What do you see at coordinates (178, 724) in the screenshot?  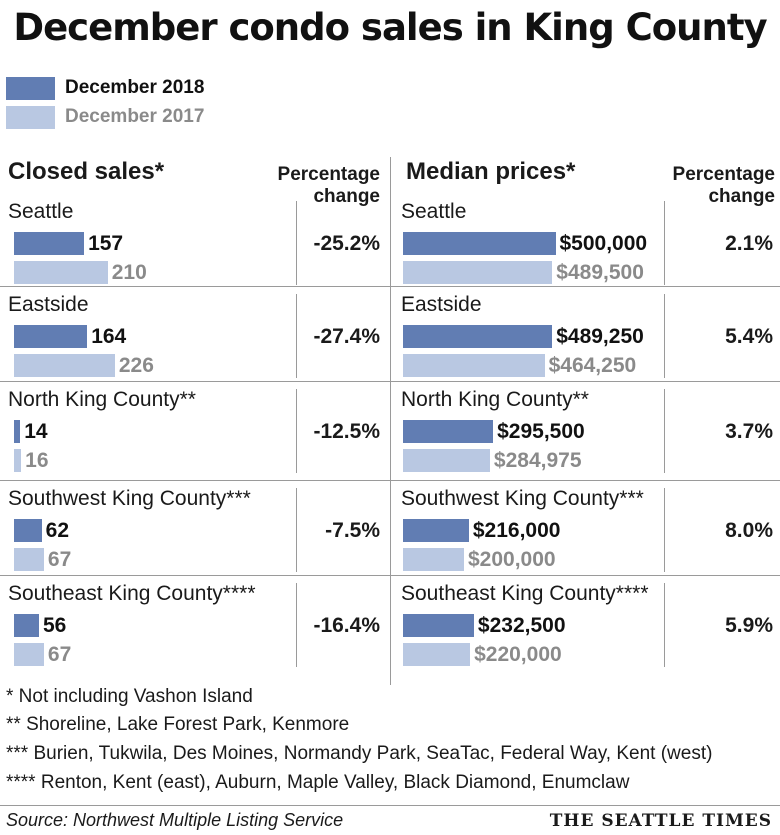 I see `footnote-2: ** Shoreline, Lake Forest Park, Kenmore` at bounding box center [178, 724].